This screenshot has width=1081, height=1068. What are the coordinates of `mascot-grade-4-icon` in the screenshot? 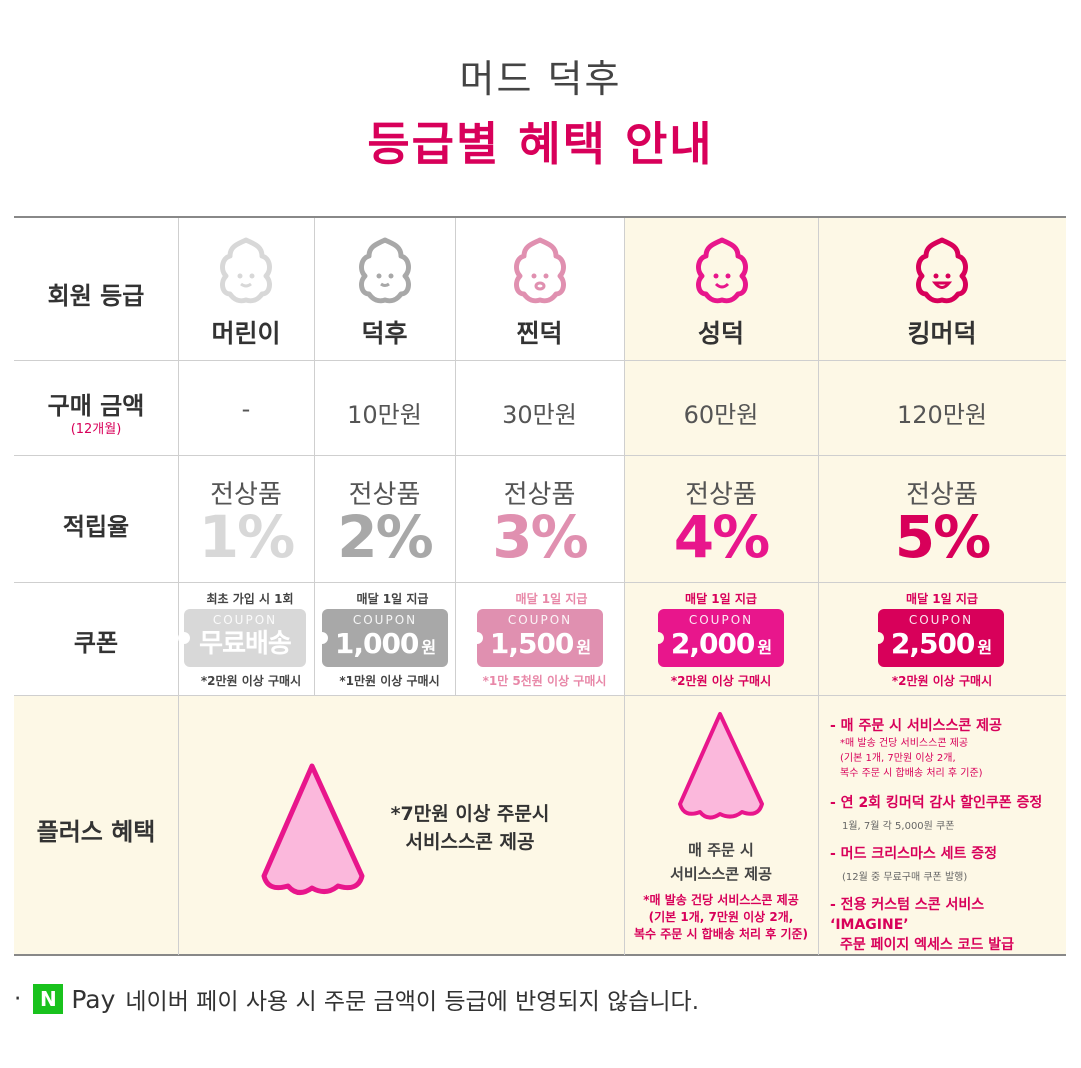 It's located at (722, 270).